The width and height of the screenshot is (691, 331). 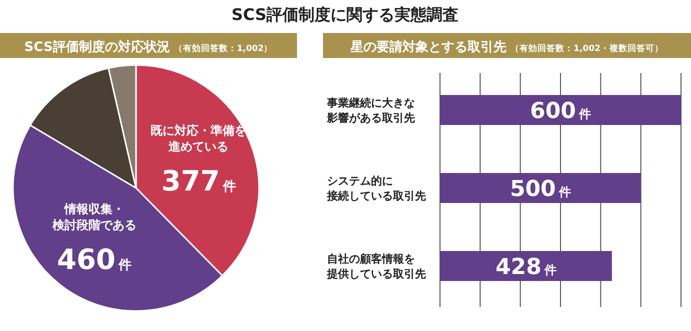 What do you see at coordinates (376, 188) in the screenshot?
I see `y-tick-label: システム的に接続している取引先` at bounding box center [376, 188].